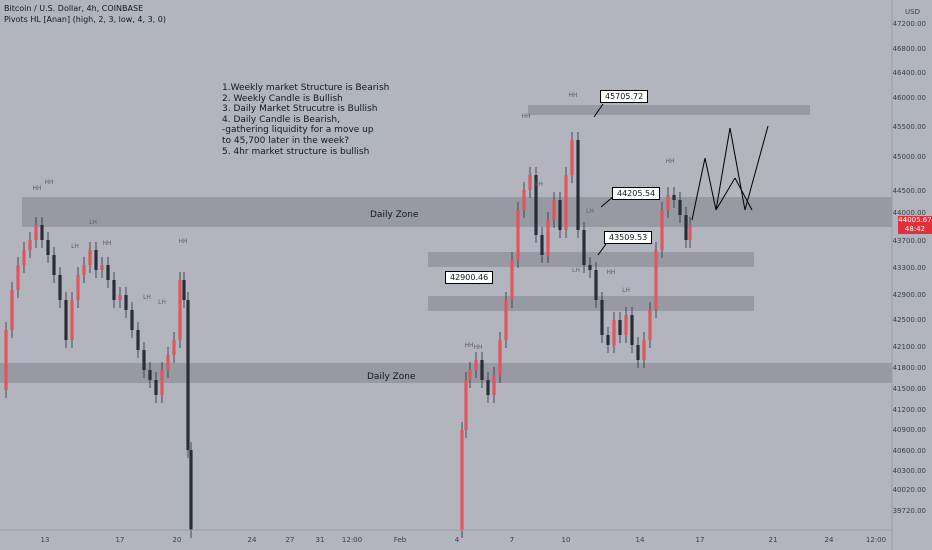 The height and width of the screenshot is (550, 932). I want to click on price-tick: 46400.00, so click(909, 73).